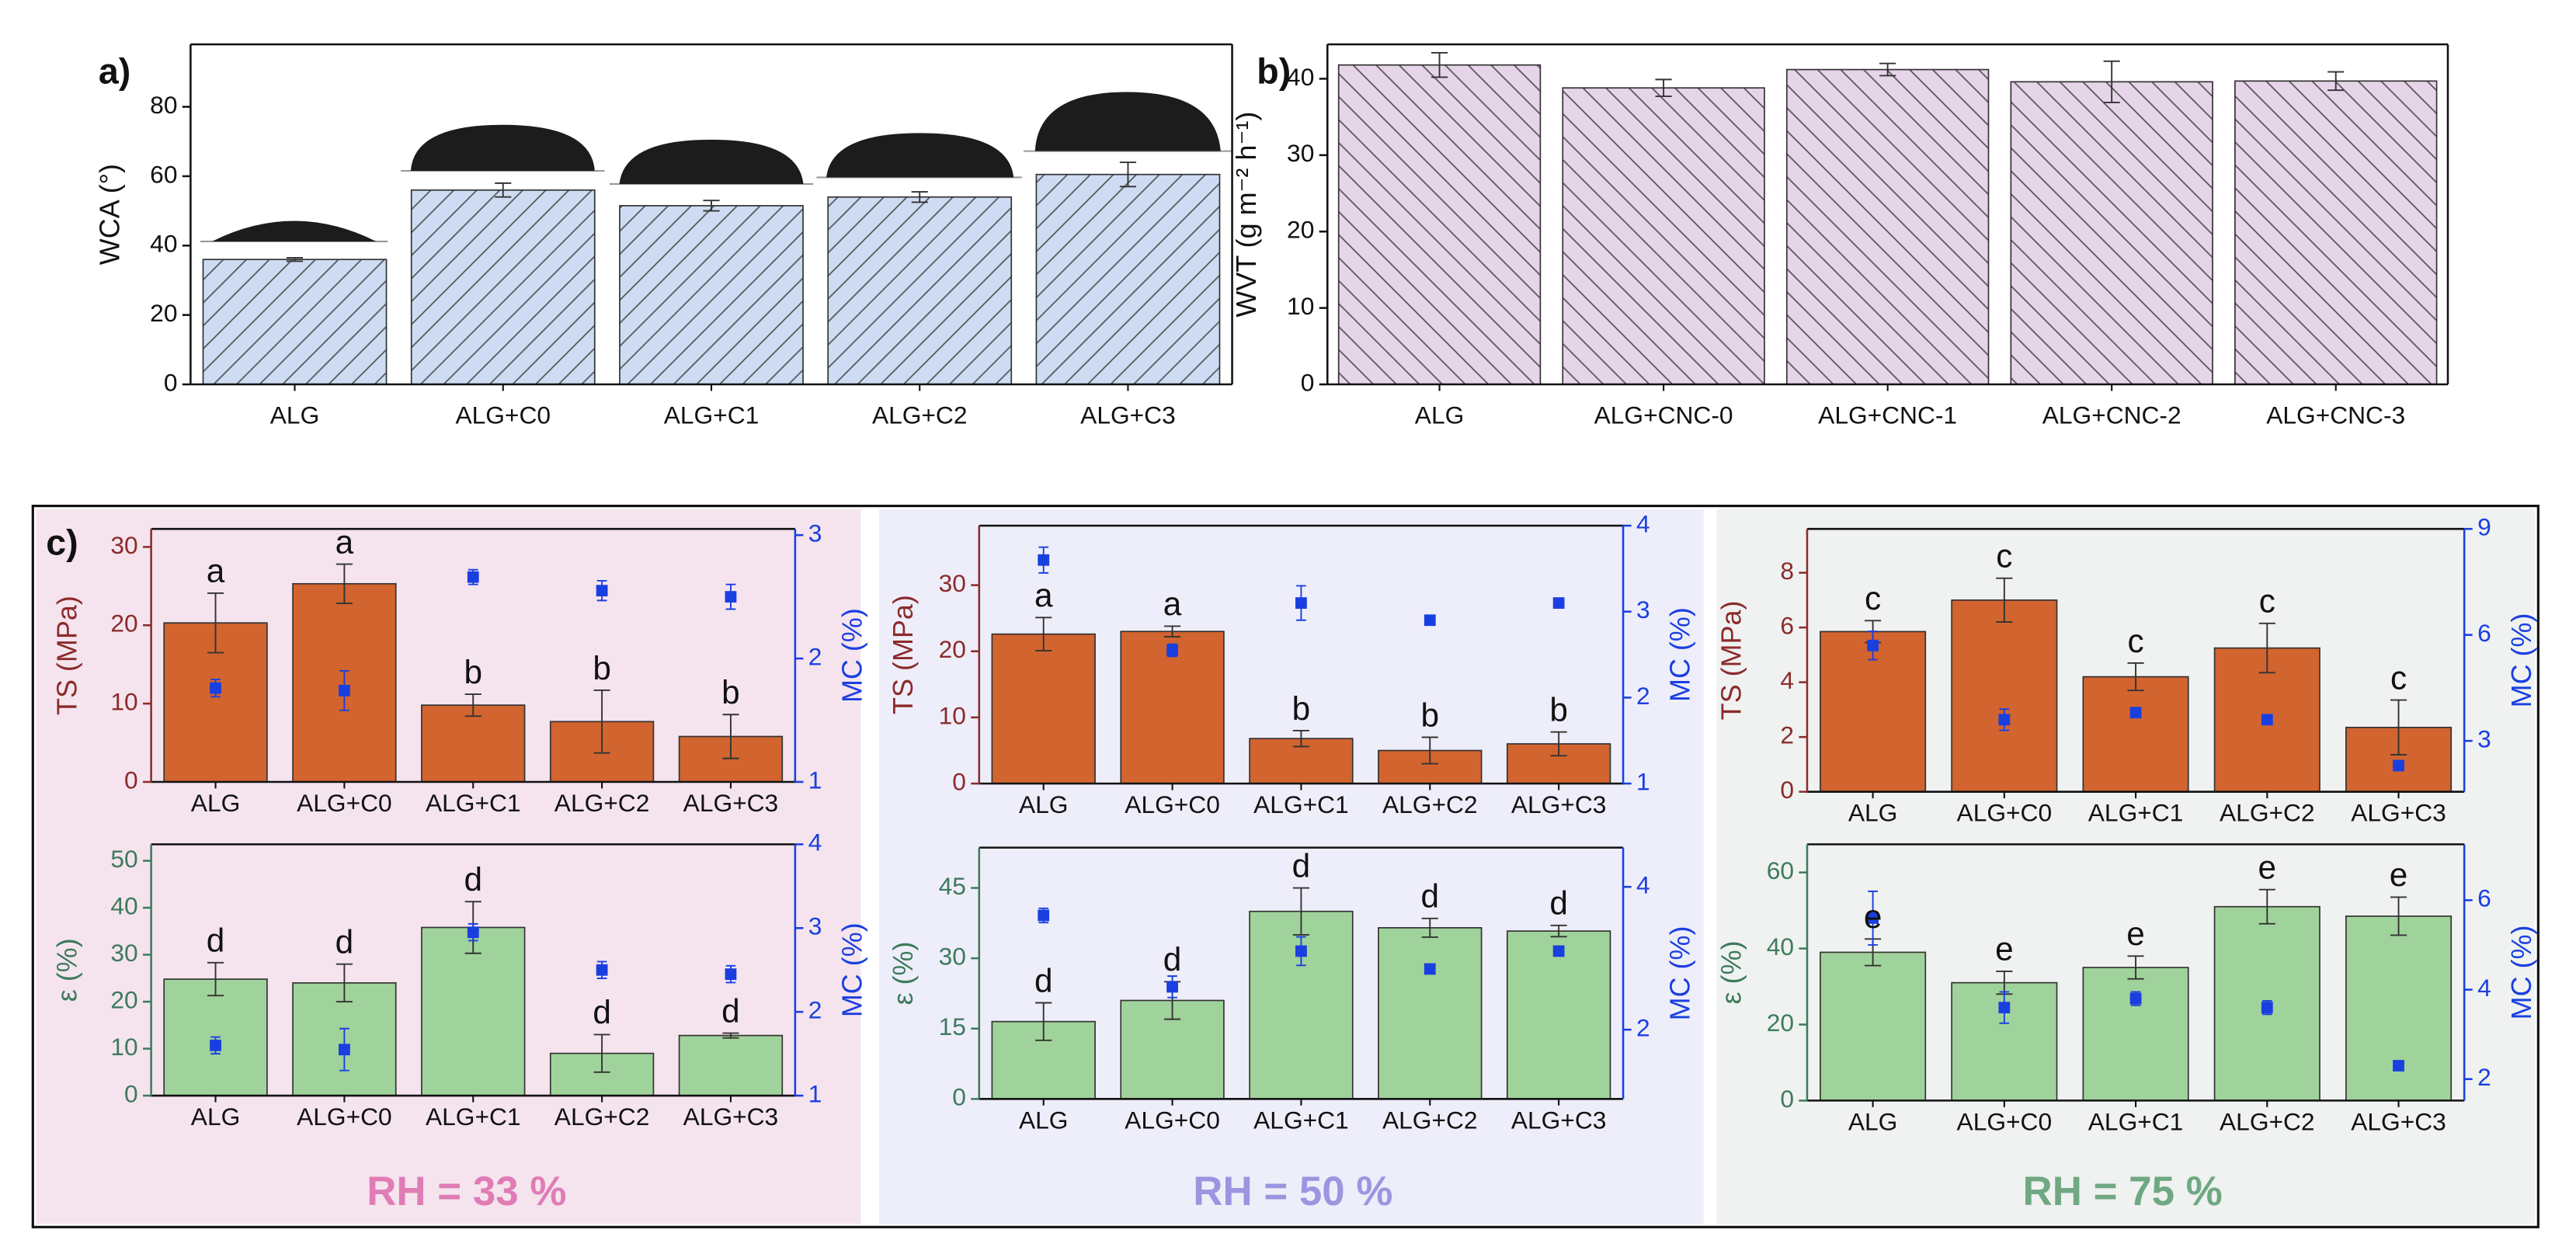 The width and height of the screenshot is (2576, 1254). What do you see at coordinates (953, 957) in the screenshot?
I see `y-tick-label: 30` at bounding box center [953, 957].